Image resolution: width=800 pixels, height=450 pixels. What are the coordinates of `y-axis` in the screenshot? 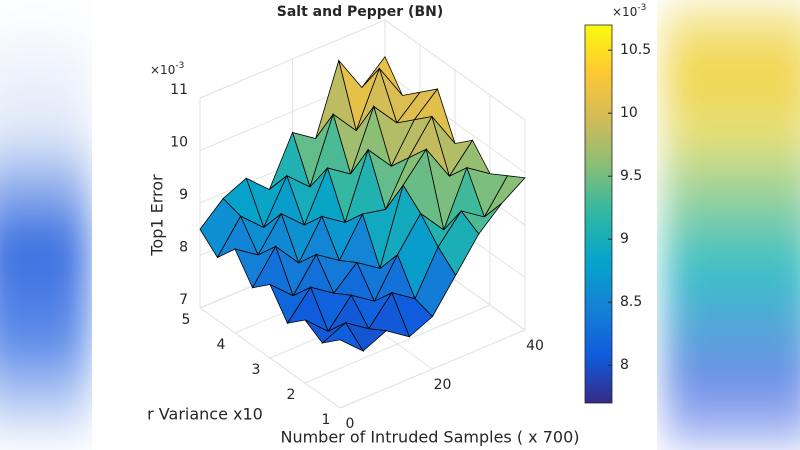 It's located at (270, 358).